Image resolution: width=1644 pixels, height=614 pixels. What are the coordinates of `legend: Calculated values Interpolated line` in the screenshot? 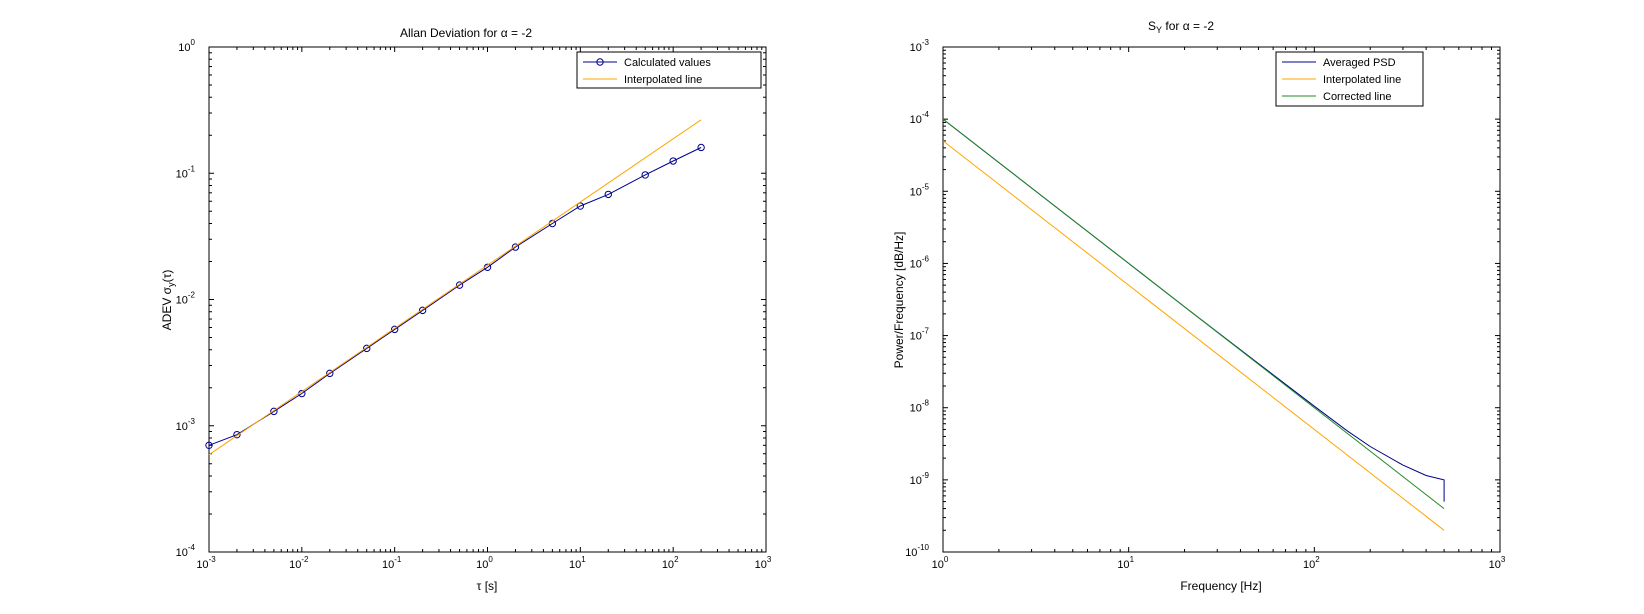 It's located at (669, 70).